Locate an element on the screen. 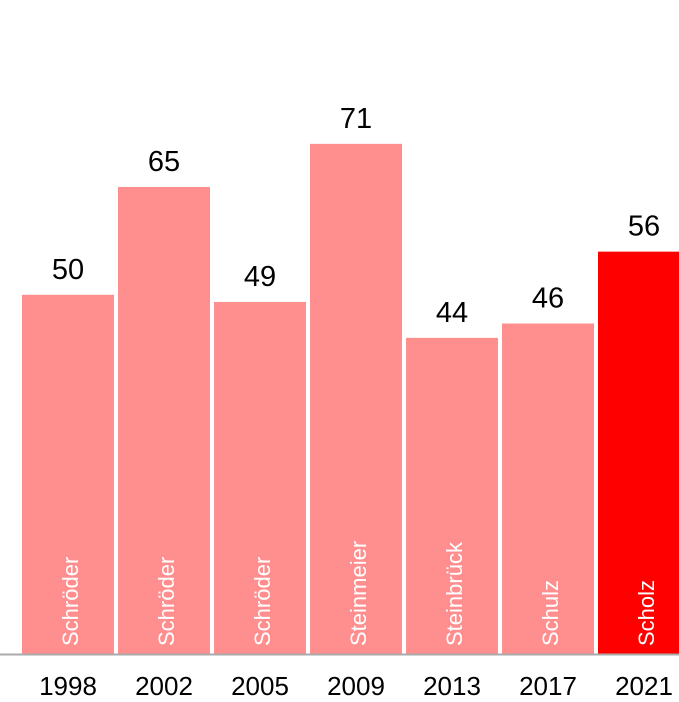  candidate-label-2017: Schulz is located at coordinates (550, 613).